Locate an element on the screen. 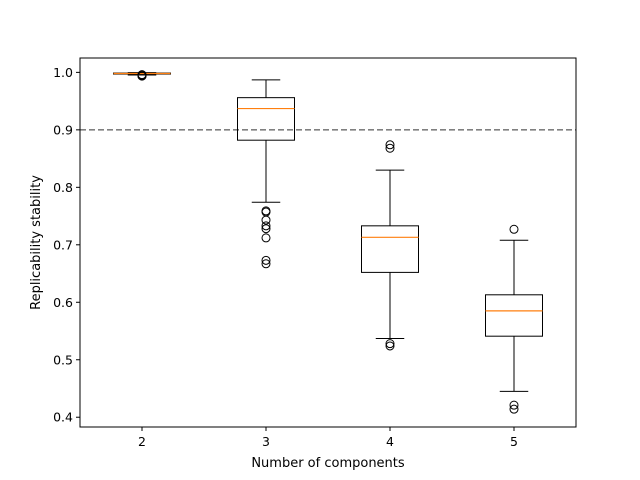 The image size is (640, 480). y-tick-label: 0.9 is located at coordinates (63, 129).